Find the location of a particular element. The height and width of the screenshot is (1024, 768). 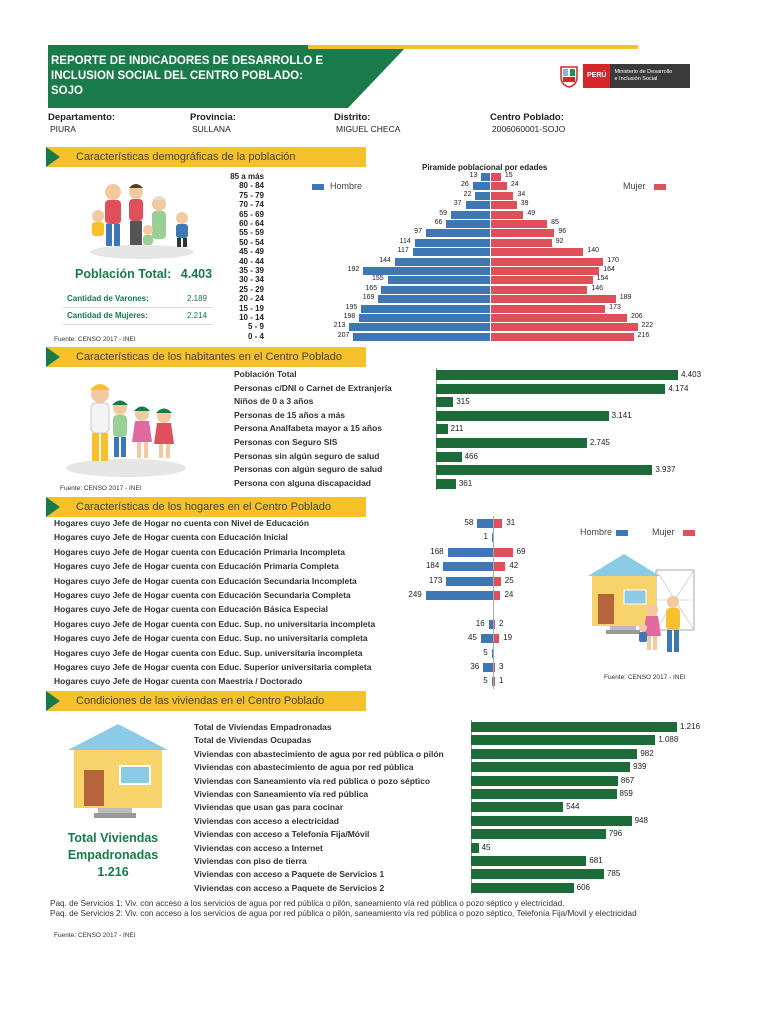

hogares-value-female: 42 is located at coordinates (514, 566).